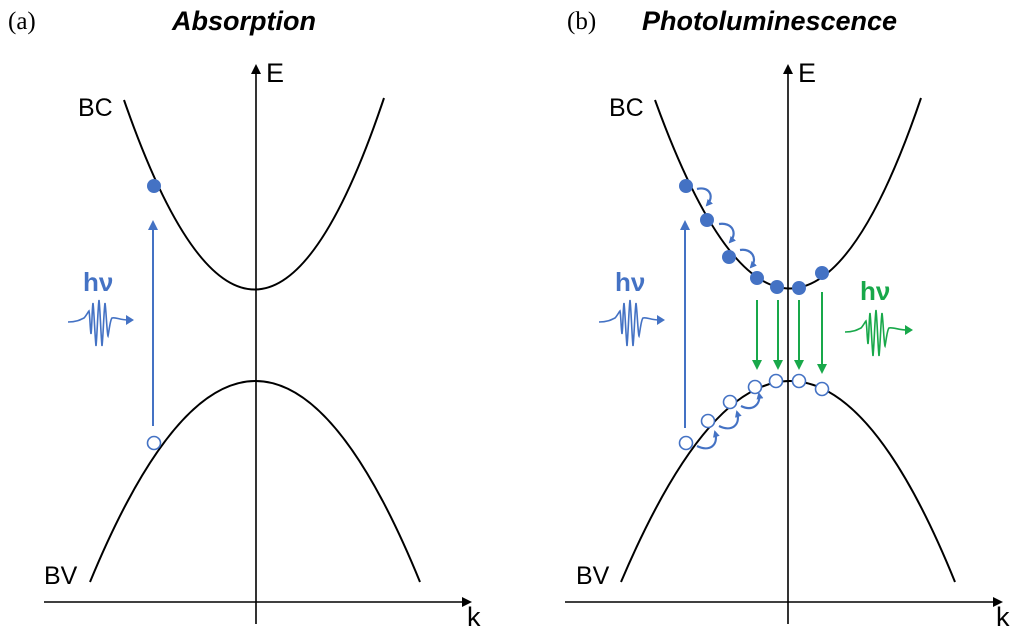 The image size is (1018, 640). What do you see at coordinates (22, 21) in the screenshot?
I see `panel-tag: (a)` at bounding box center [22, 21].